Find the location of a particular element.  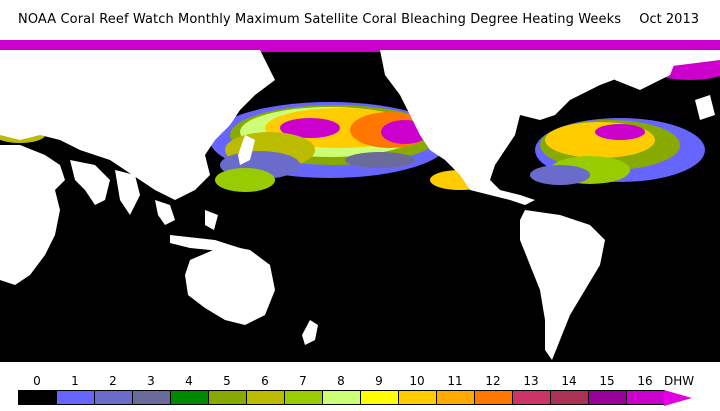

legend-label-5: 5 is located at coordinates (227, 381).